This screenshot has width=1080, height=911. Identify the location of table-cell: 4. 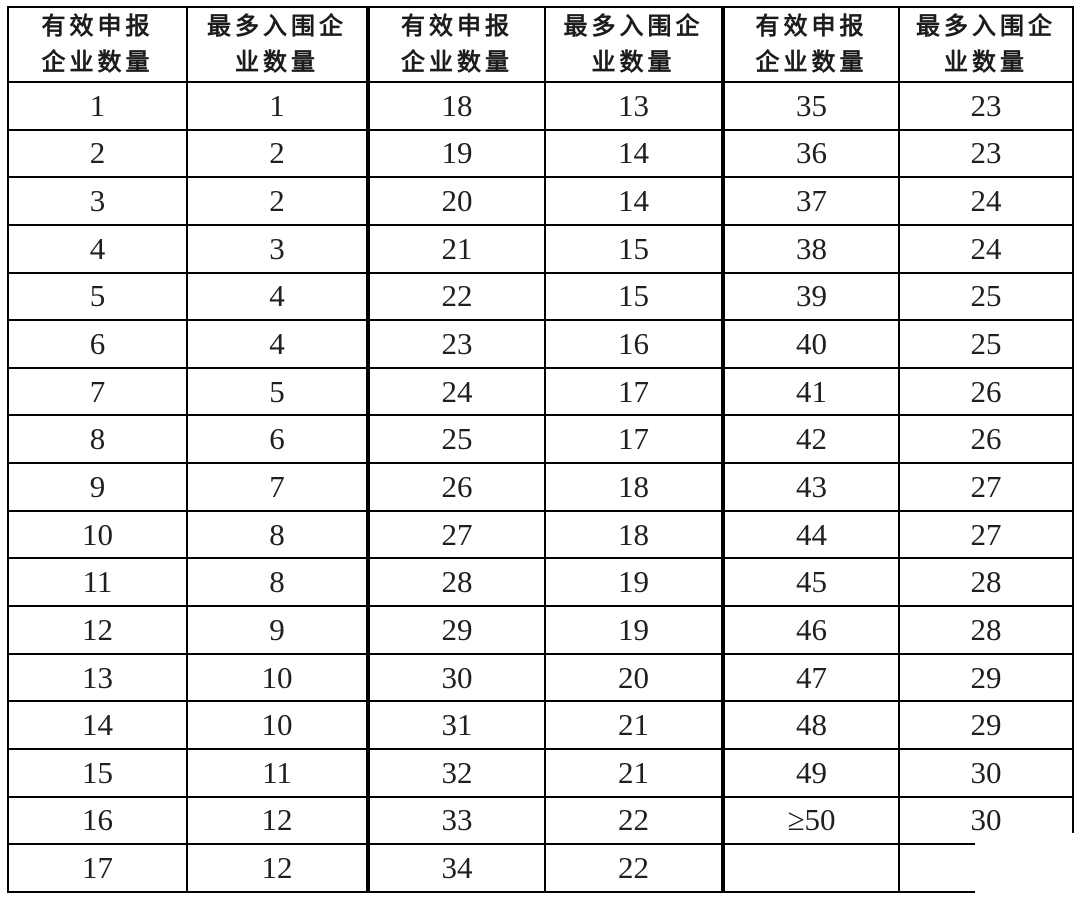
(97, 248).